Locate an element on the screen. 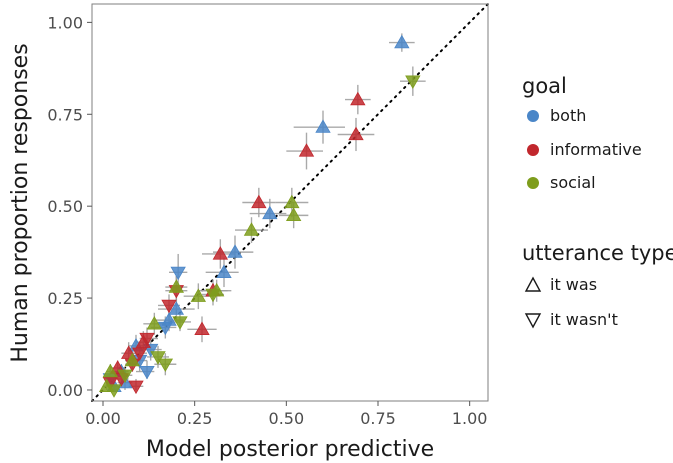 The image size is (673, 463). legend-label-social: social is located at coordinates (573, 182).